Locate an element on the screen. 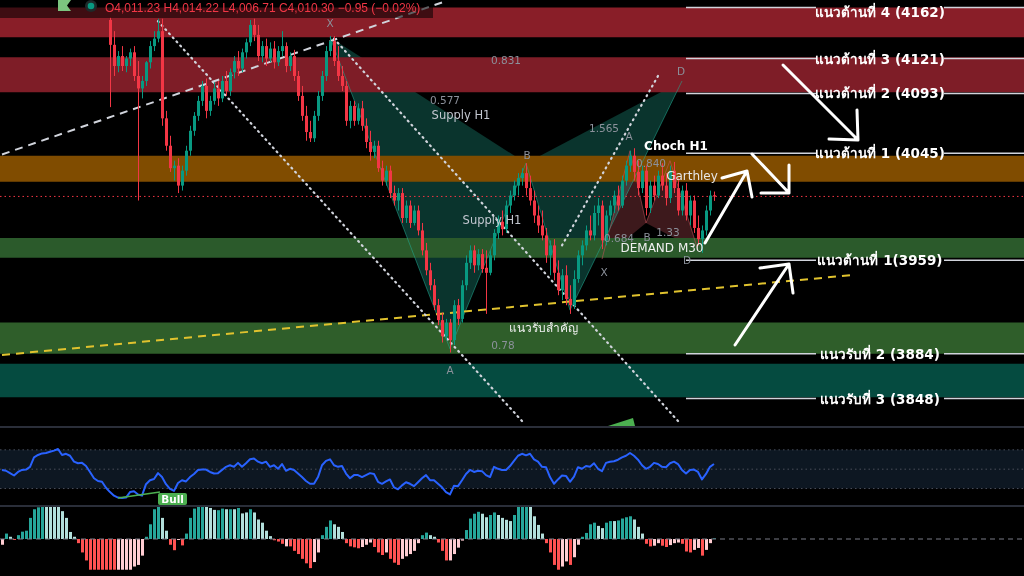  annotation: Choch H1 is located at coordinates (676, 146).